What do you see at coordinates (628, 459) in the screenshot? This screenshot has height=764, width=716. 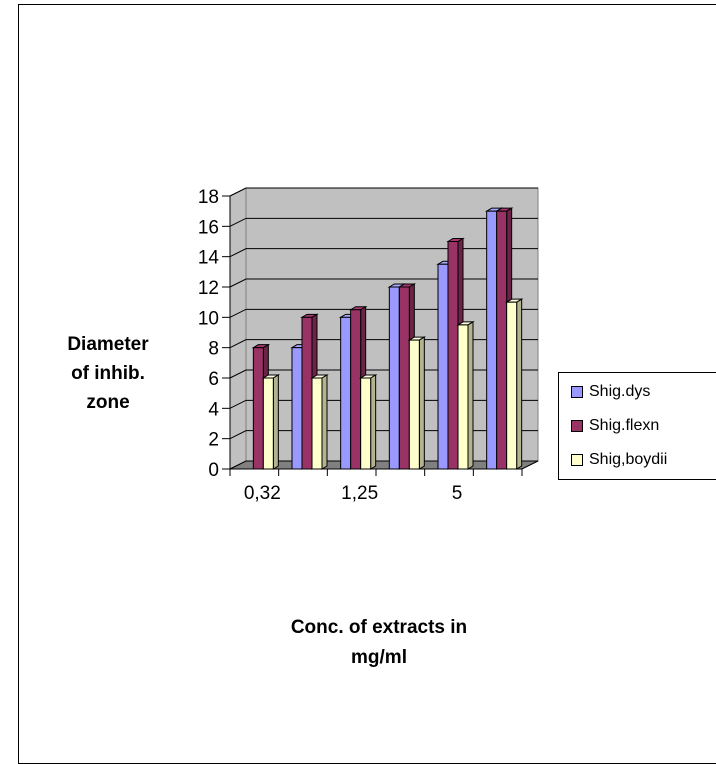 I see `legend-label-shig-boydii: Shig,boydii` at bounding box center [628, 459].